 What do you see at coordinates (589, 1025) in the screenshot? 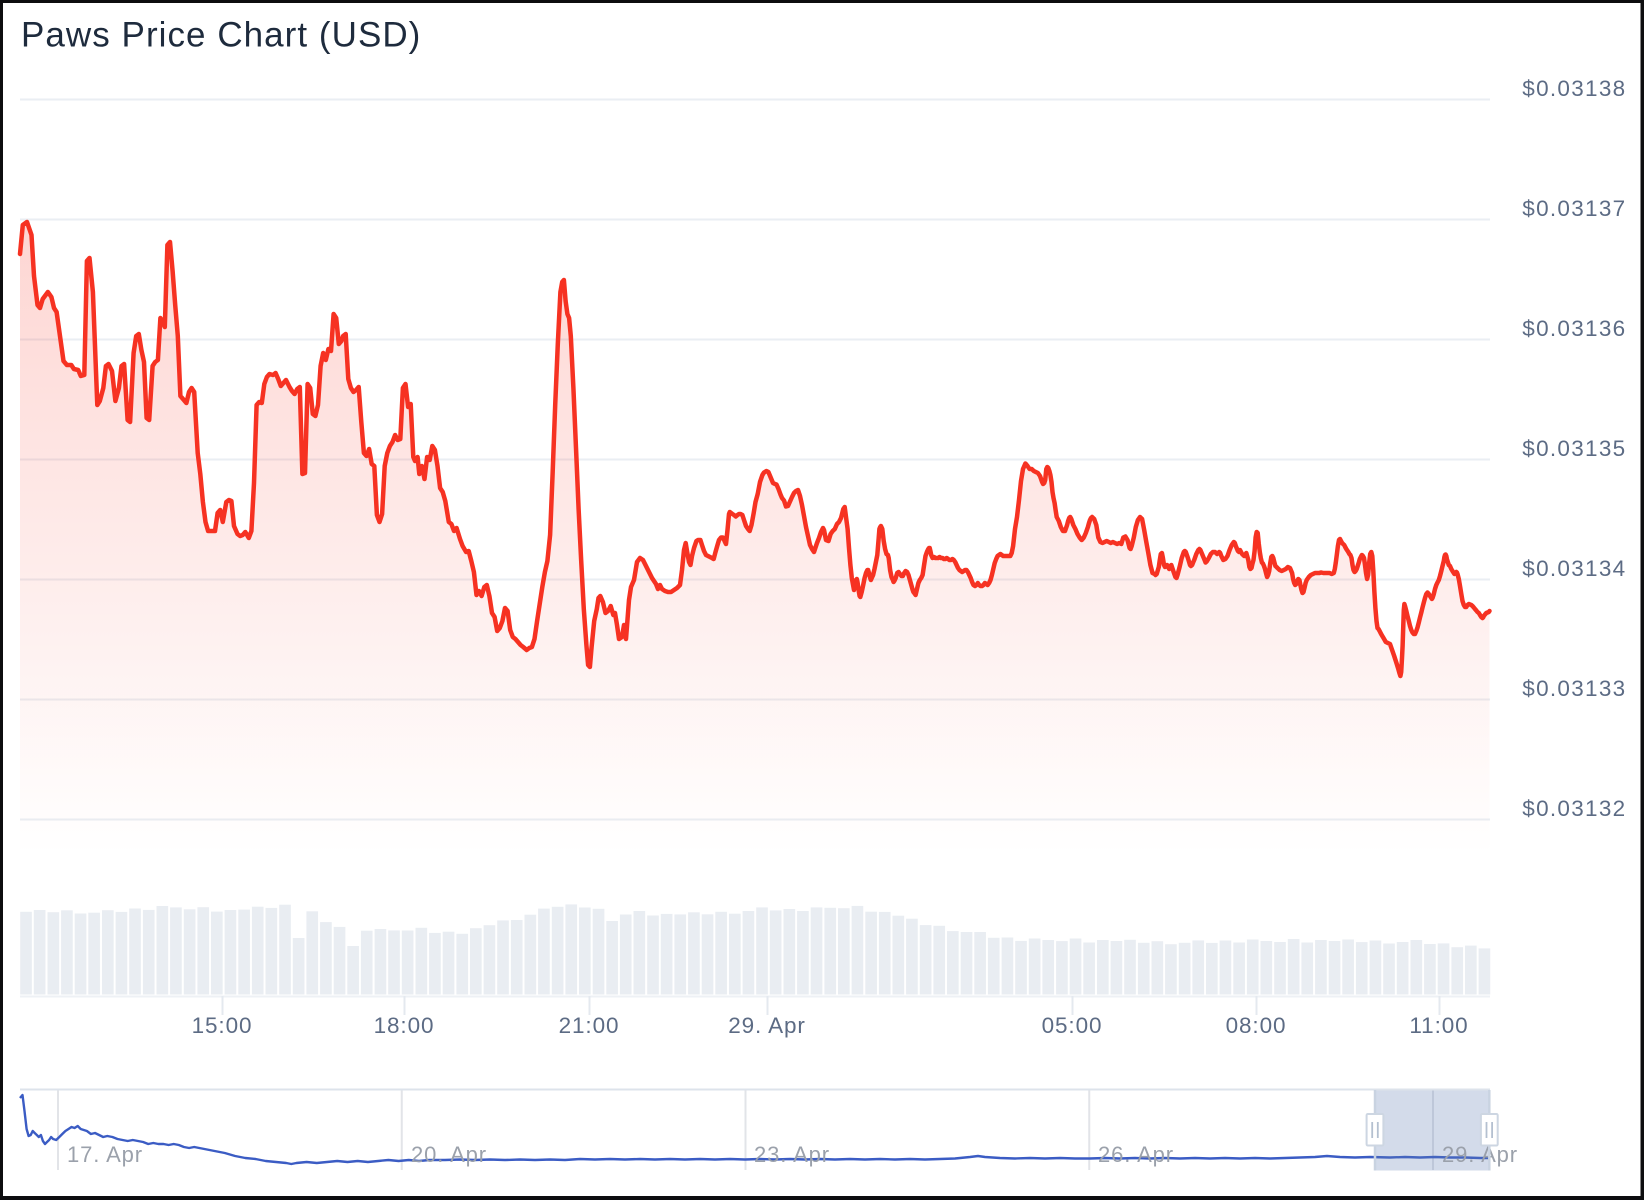
I see `svg-text: 21:00` at bounding box center [589, 1025].